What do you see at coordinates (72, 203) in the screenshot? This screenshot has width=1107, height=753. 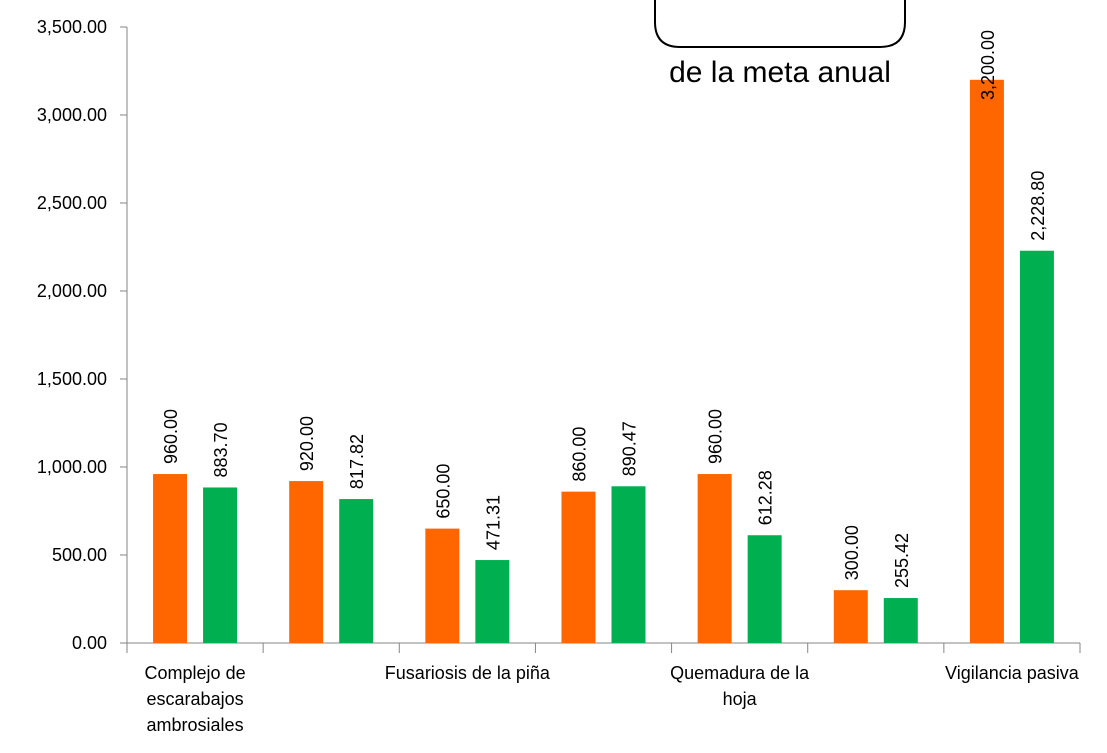 I see `y-tick-label: 2,500.00` at bounding box center [72, 203].